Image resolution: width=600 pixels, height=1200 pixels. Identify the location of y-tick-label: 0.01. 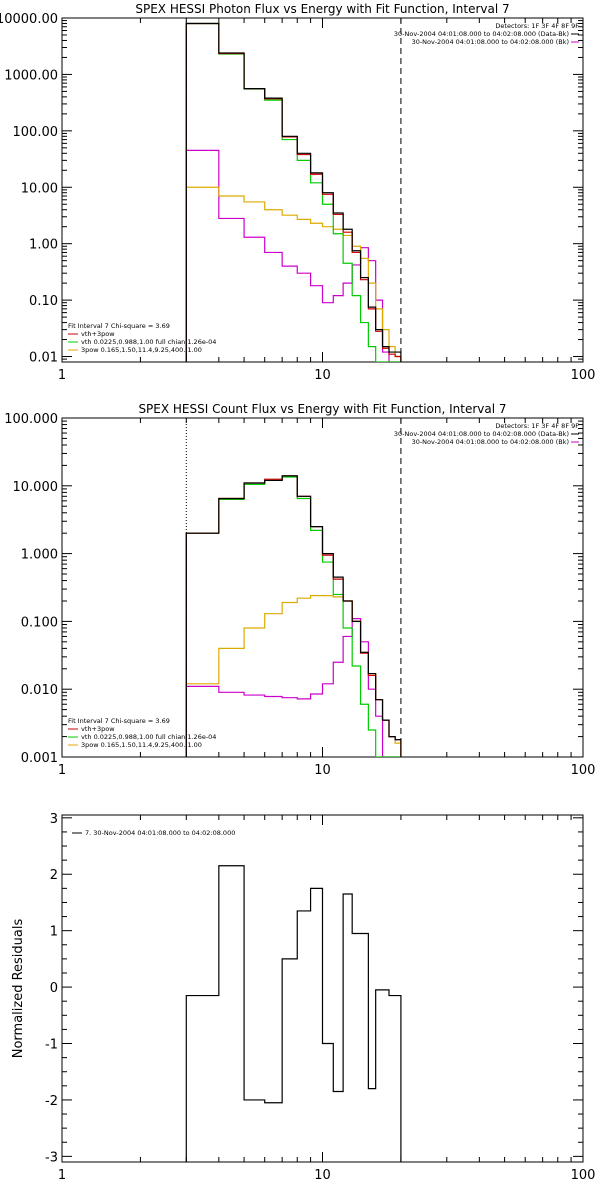
(43, 358).